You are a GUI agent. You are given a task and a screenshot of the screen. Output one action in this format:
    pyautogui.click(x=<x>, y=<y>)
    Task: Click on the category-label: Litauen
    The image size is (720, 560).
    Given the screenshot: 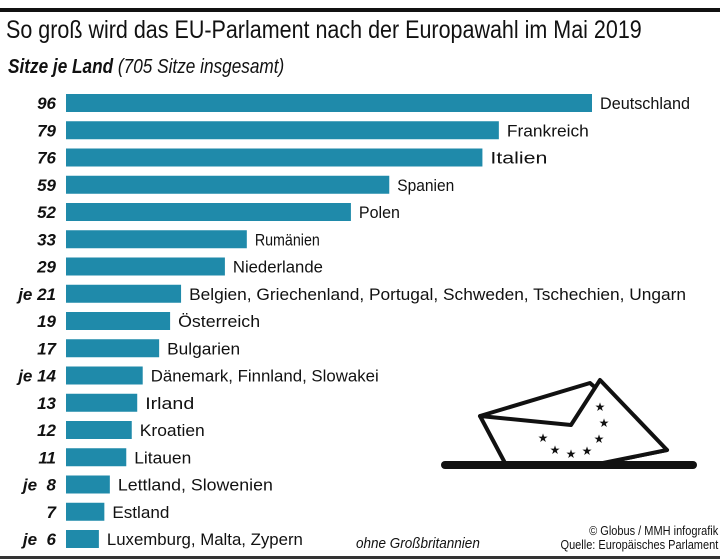 What is the action you would take?
    pyautogui.click(x=162, y=457)
    